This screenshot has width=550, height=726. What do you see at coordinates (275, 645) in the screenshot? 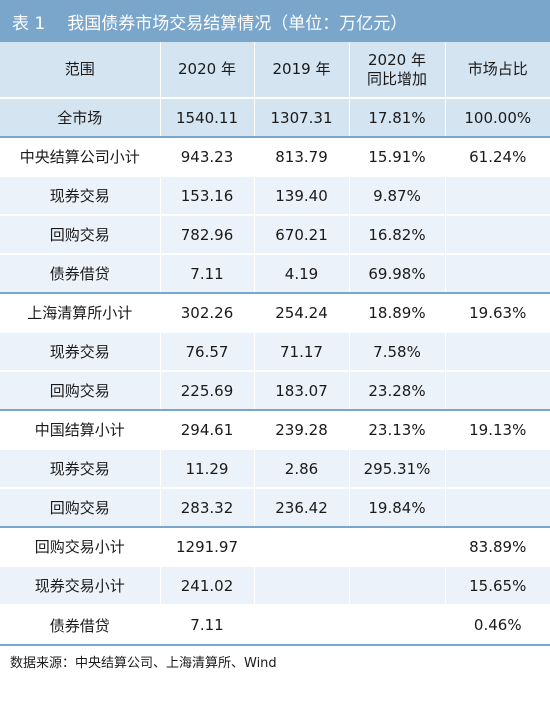
I see `table-bottom-rule` at bounding box center [275, 645].